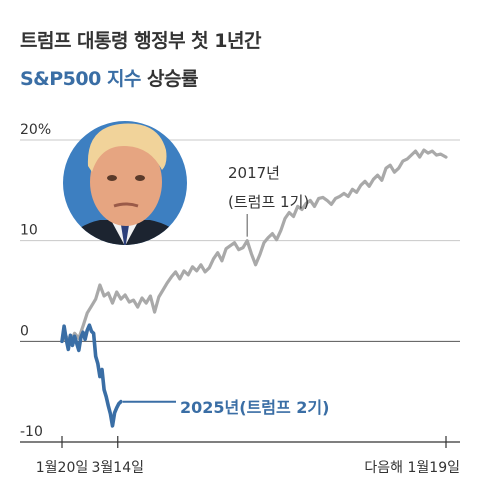 The height and width of the screenshot is (500, 480). I want to click on y-tick-label-3: -10, so click(31, 432).